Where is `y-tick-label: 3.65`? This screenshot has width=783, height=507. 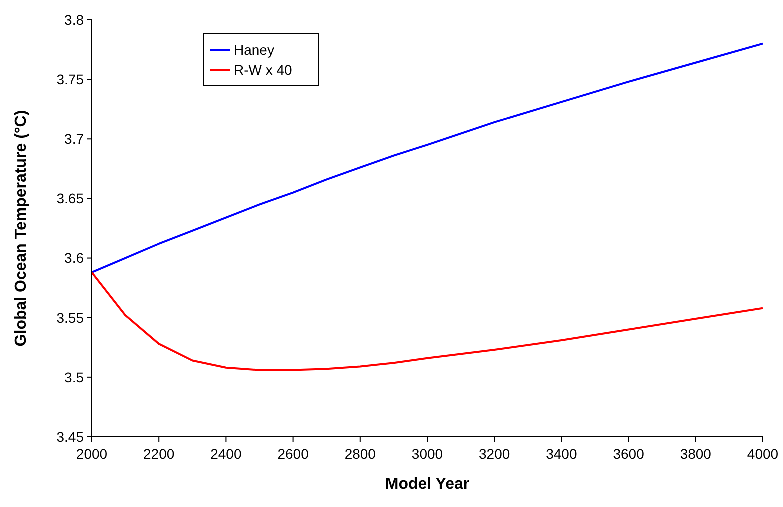
y-tick-label: 3.65 is located at coordinates (70, 198).